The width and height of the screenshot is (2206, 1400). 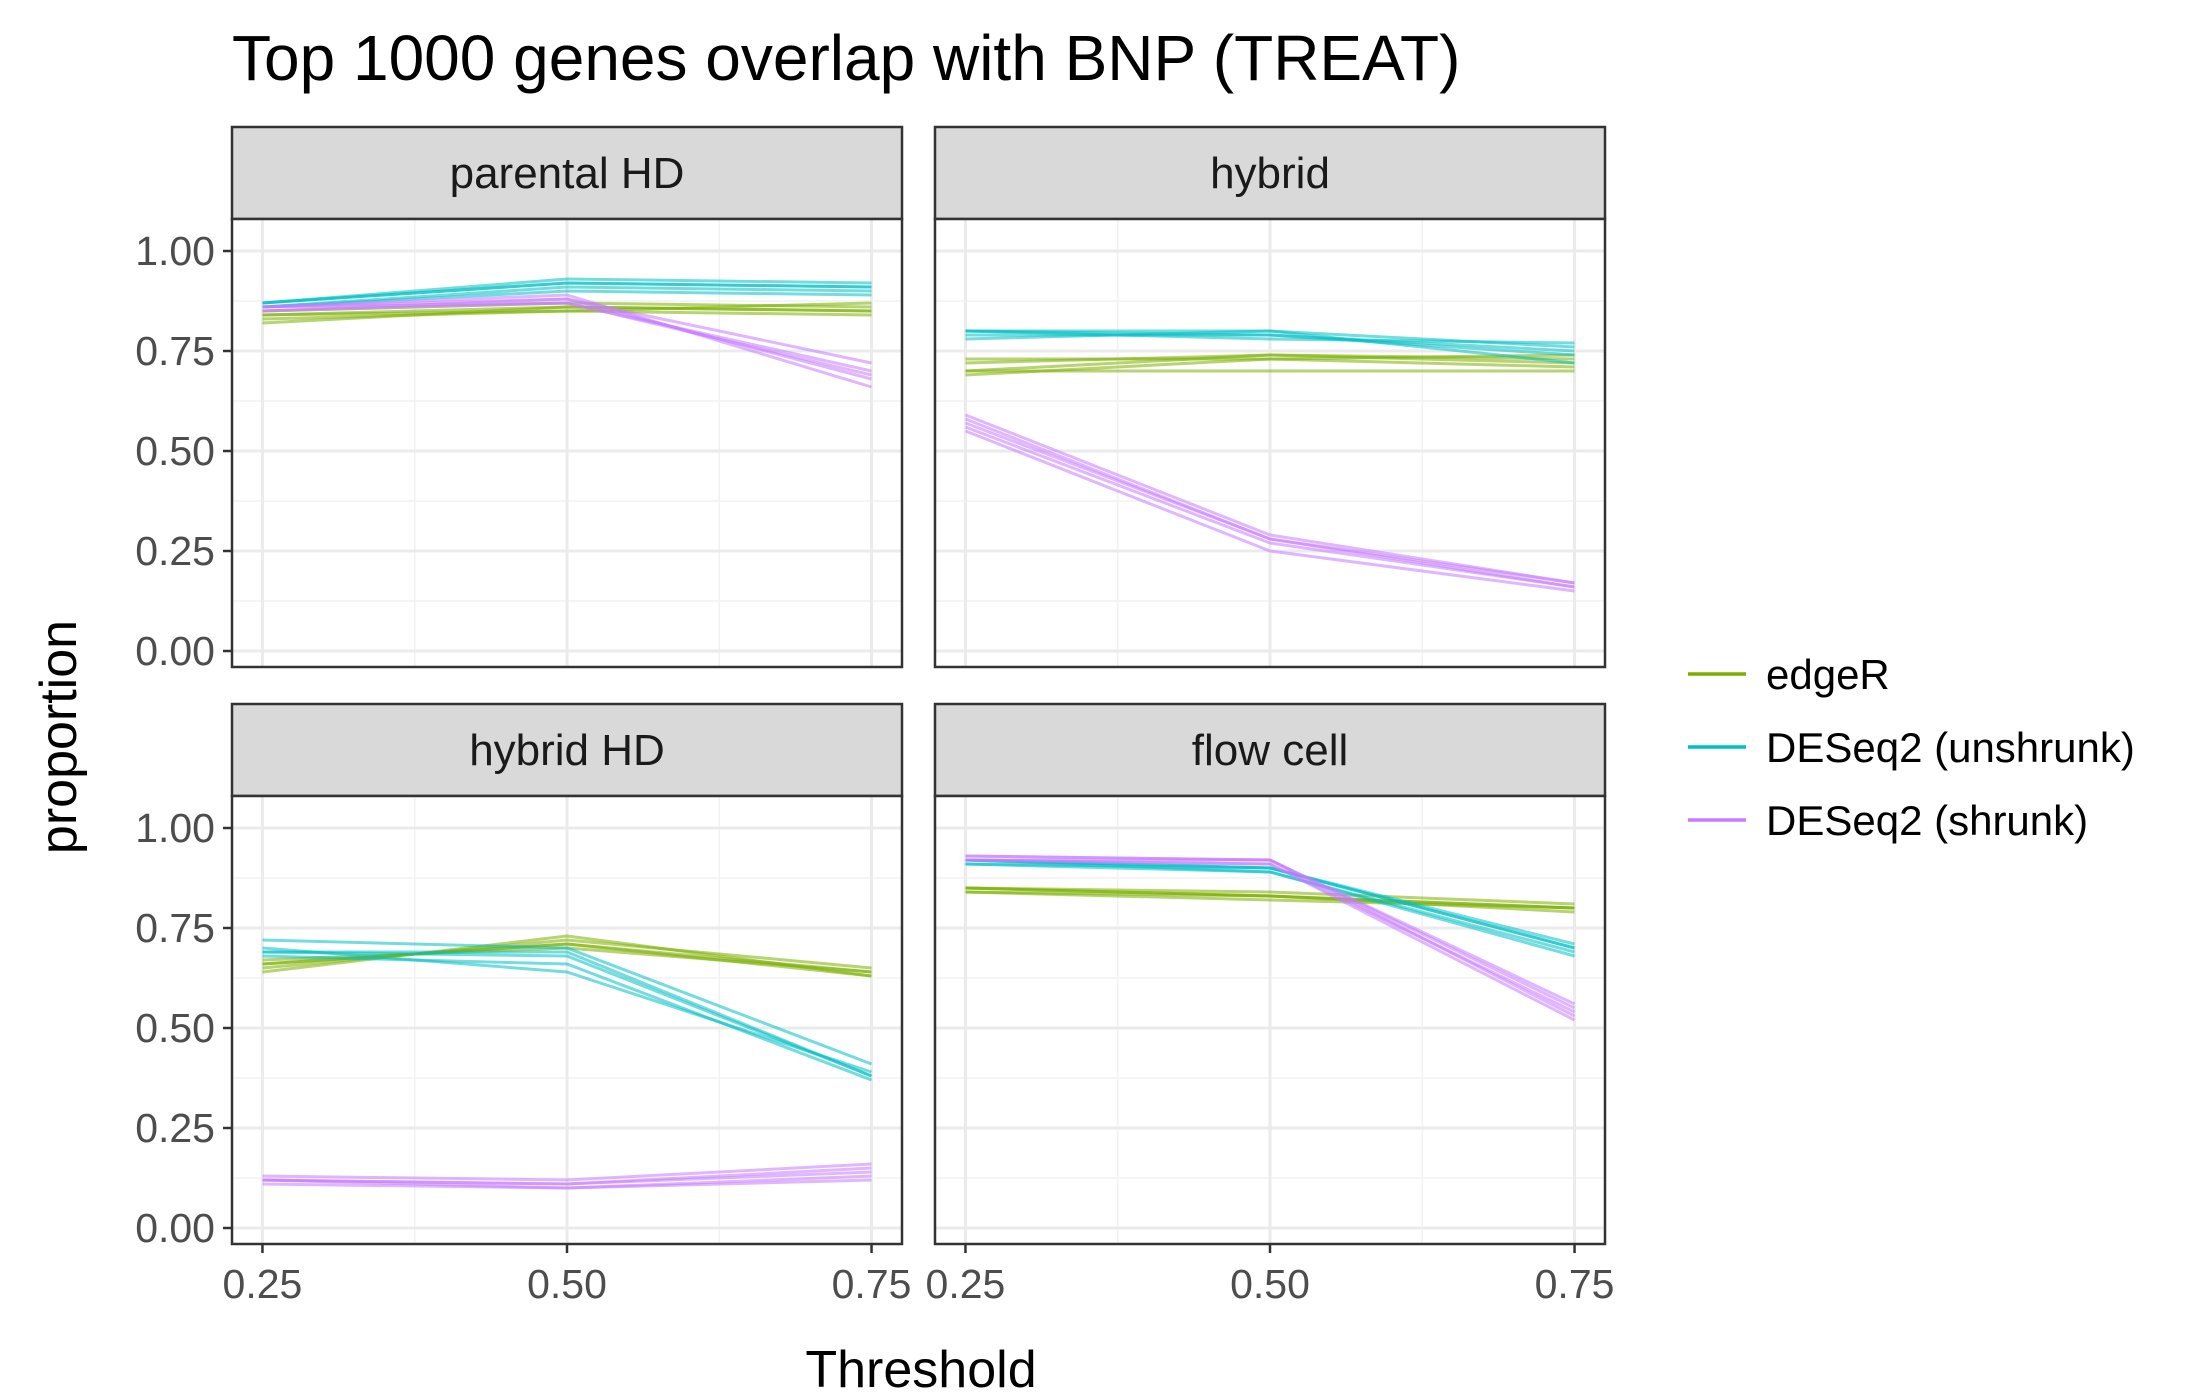 I want to click on facet-label: flow cell, so click(x=1270, y=750).